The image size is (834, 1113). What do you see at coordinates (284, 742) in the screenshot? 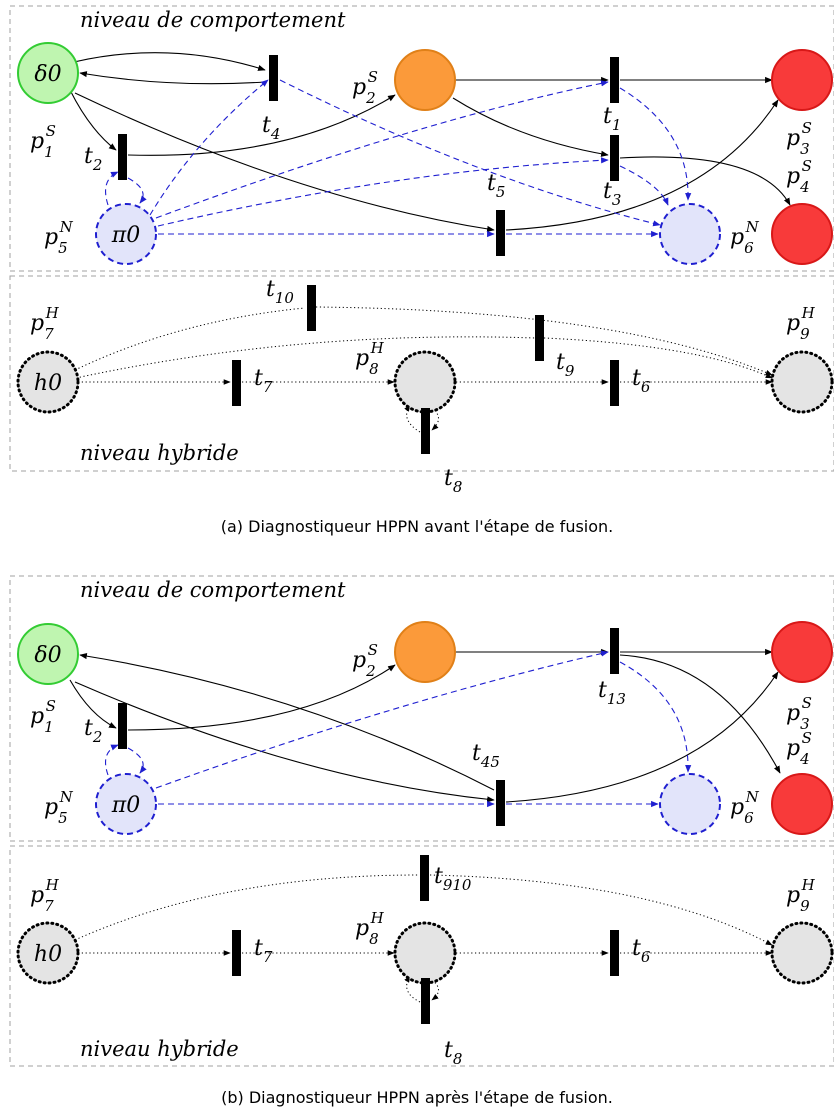
I see `arc-p1-t45` at bounding box center [284, 742].